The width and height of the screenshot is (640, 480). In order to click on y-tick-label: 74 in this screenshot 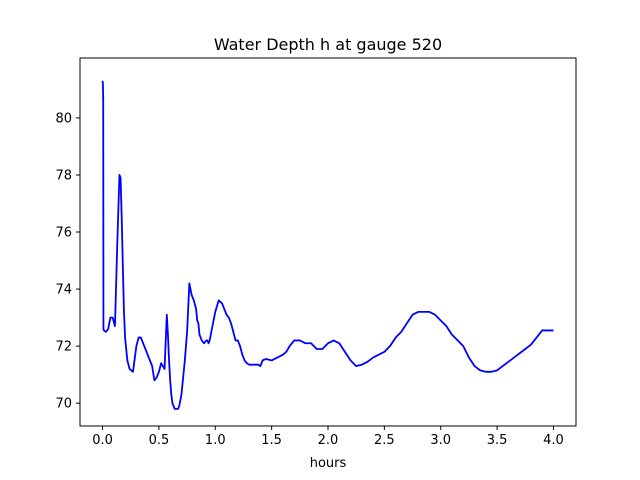, I will do `click(63, 290)`.